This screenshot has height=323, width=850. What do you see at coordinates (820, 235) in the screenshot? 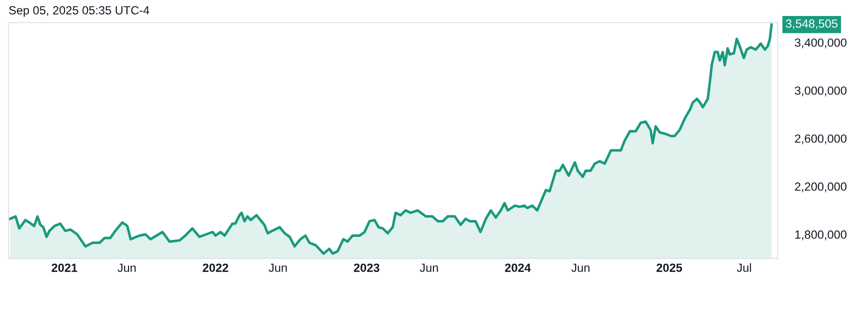
I see `y-tick-label: 1,800,000` at bounding box center [820, 235].